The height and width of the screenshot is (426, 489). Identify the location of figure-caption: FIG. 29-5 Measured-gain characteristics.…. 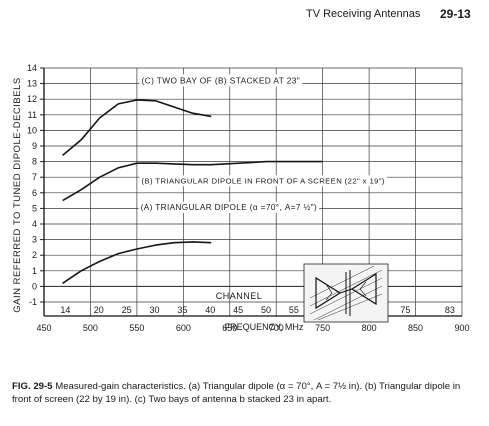
(247, 393).